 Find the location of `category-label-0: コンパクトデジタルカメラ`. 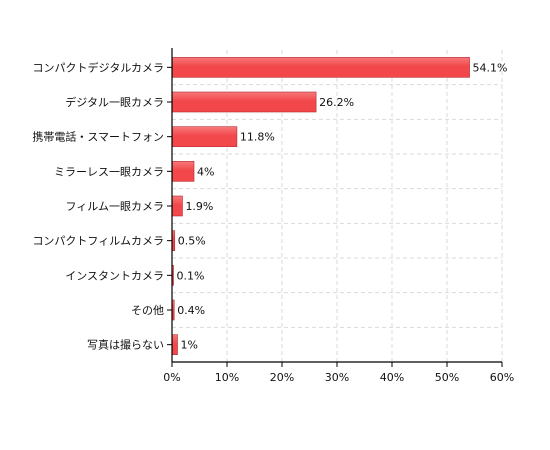

category-label-0: コンパクトデジタルカメラ is located at coordinates (98, 67).